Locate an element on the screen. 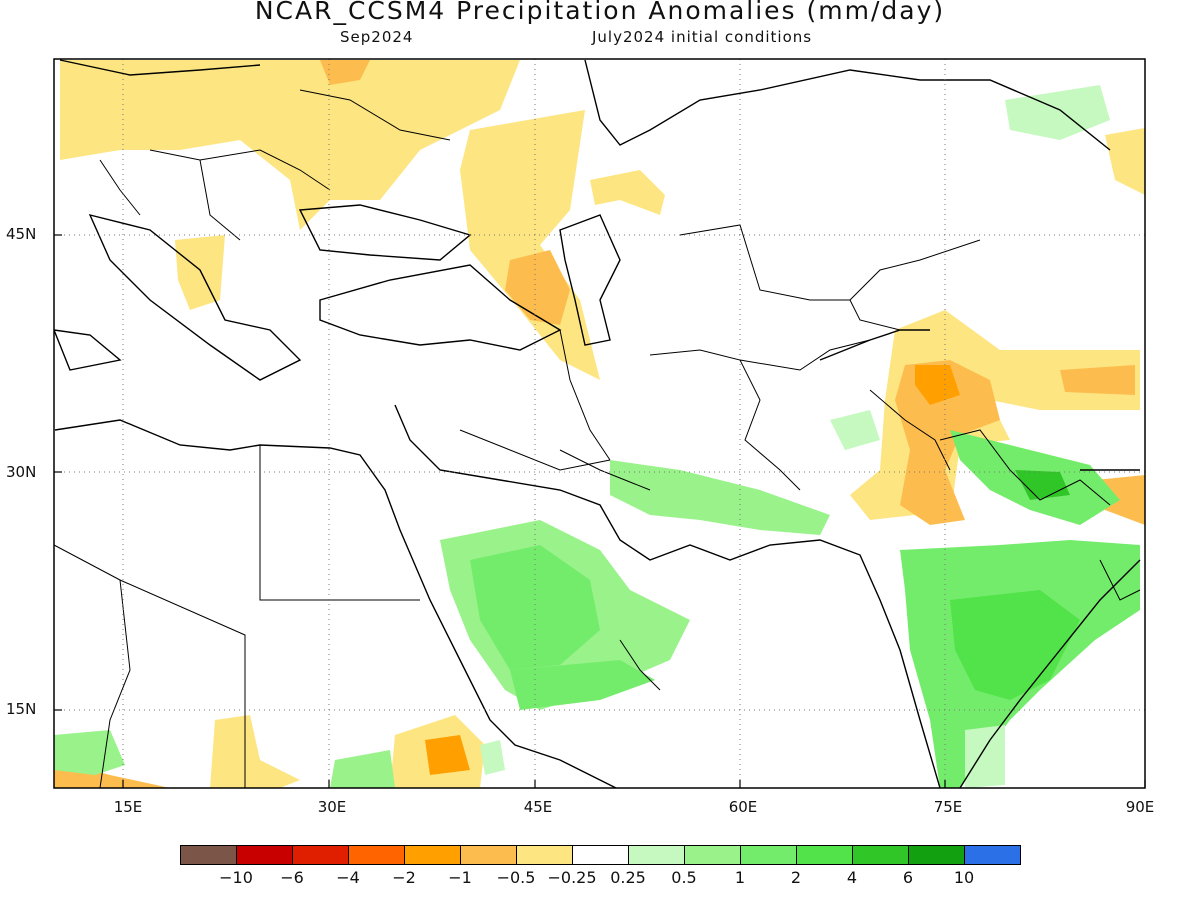  wet-anomaly-nepal-core is located at coordinates (1042, 485).